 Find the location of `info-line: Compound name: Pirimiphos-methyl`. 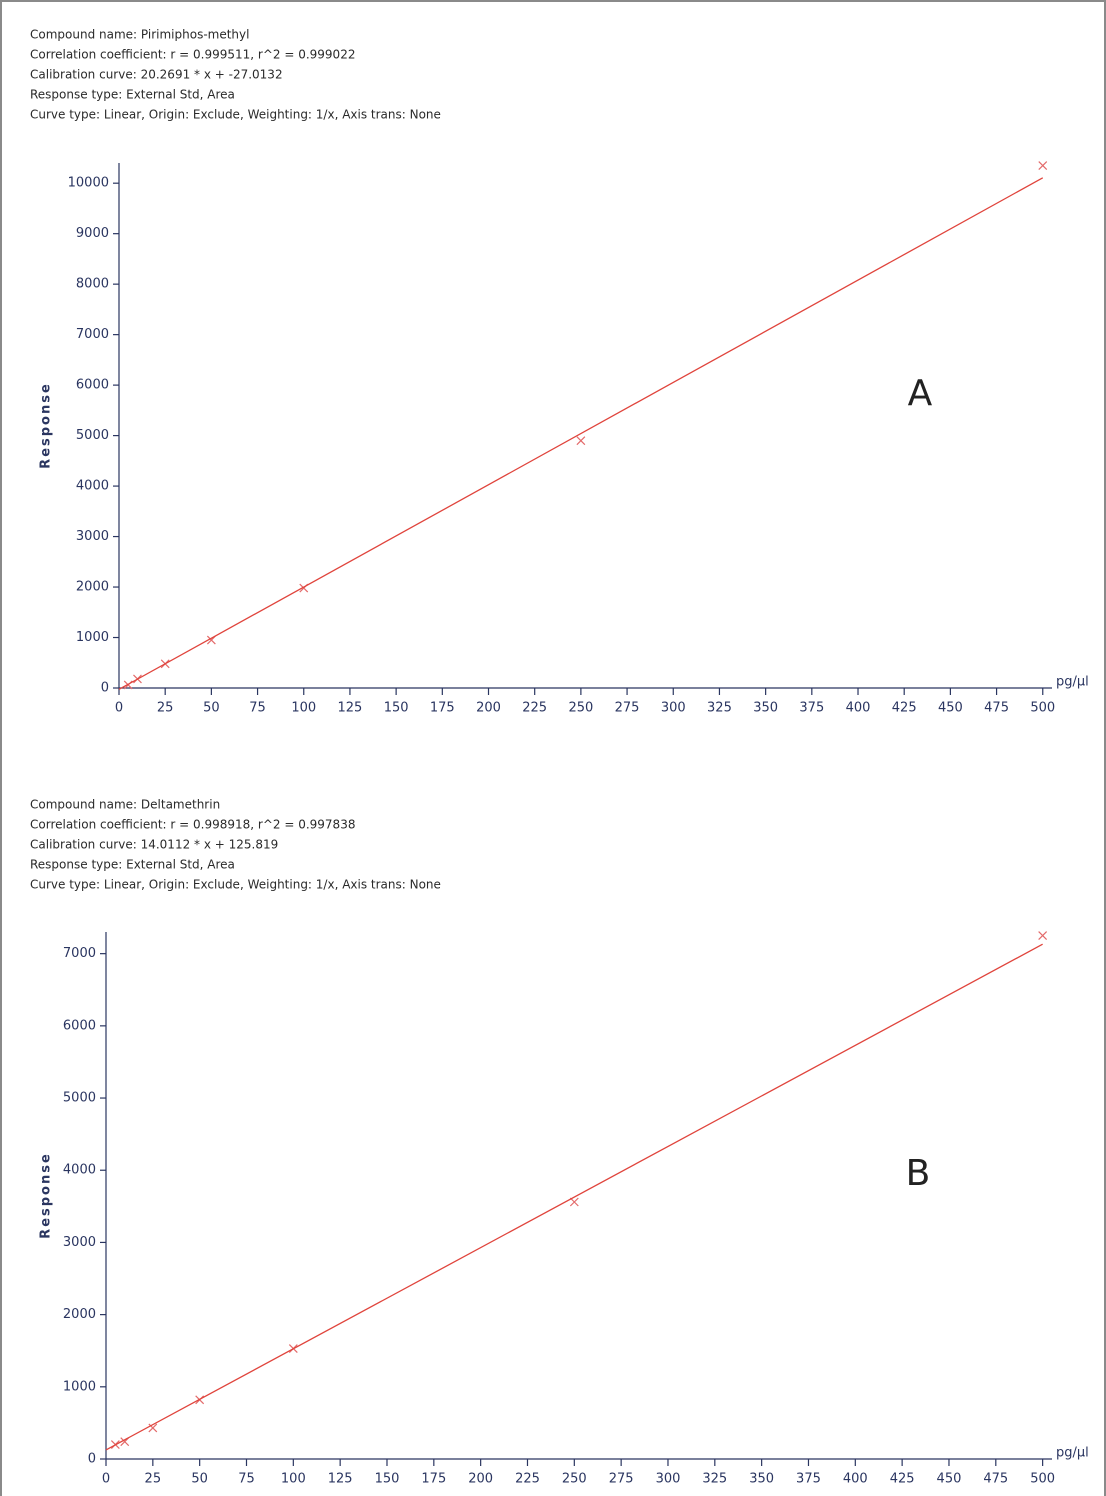

info-line: Compound name: Pirimiphos-methyl is located at coordinates (139, 35).